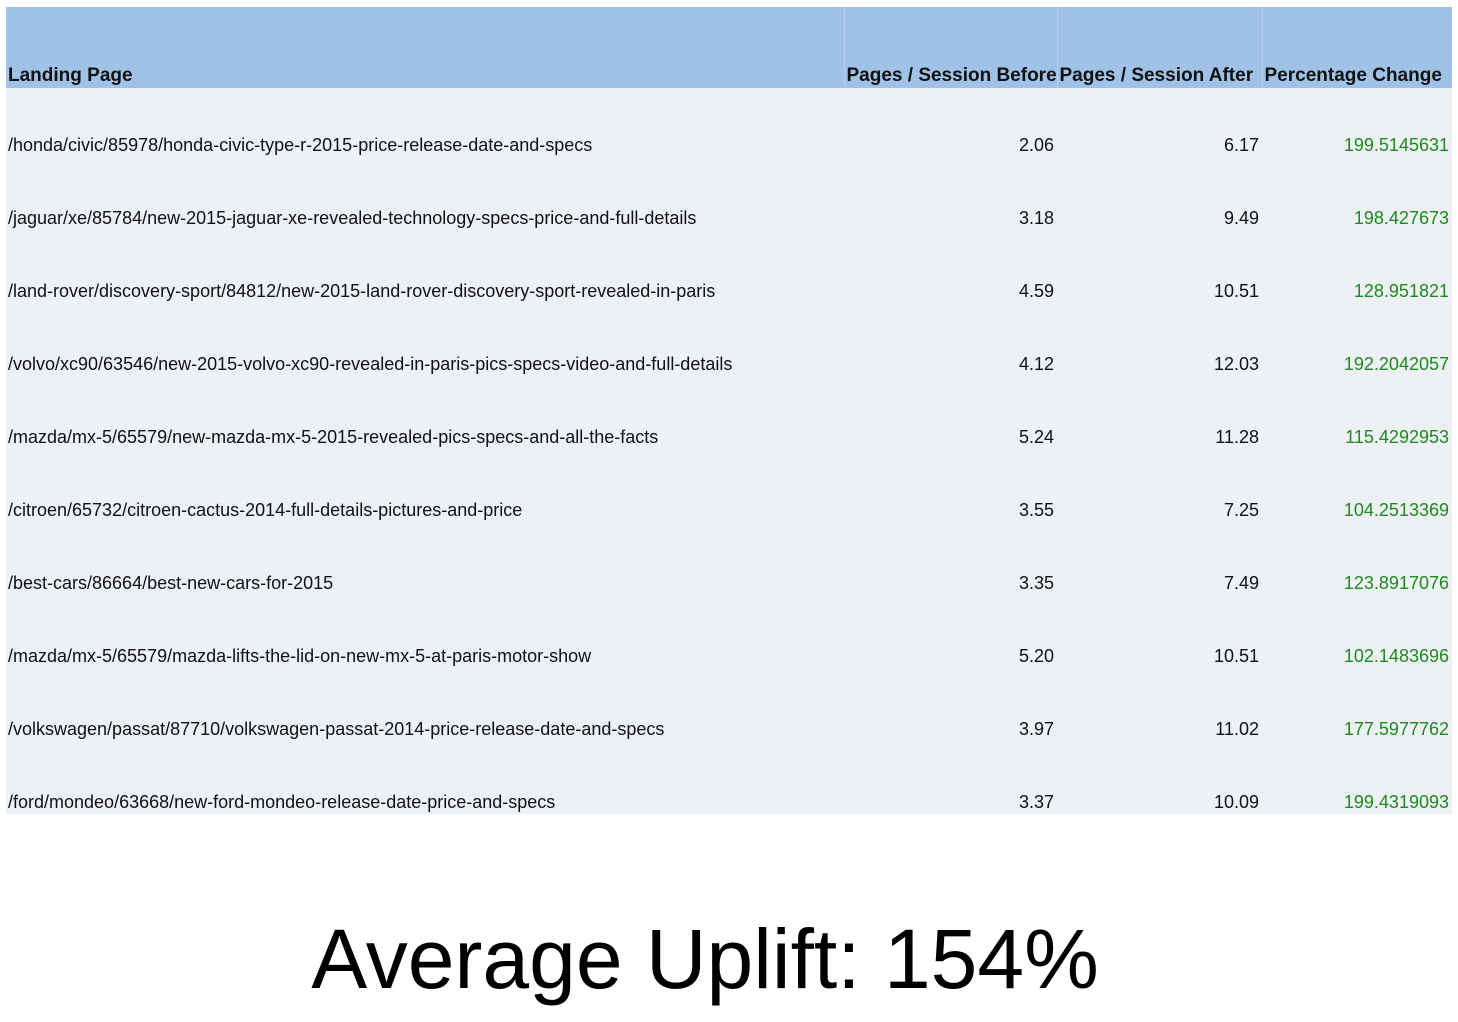  Describe the element at coordinates (1357, 558) in the screenshot. I see `percentage-change-cell: 123.8917076` at that location.